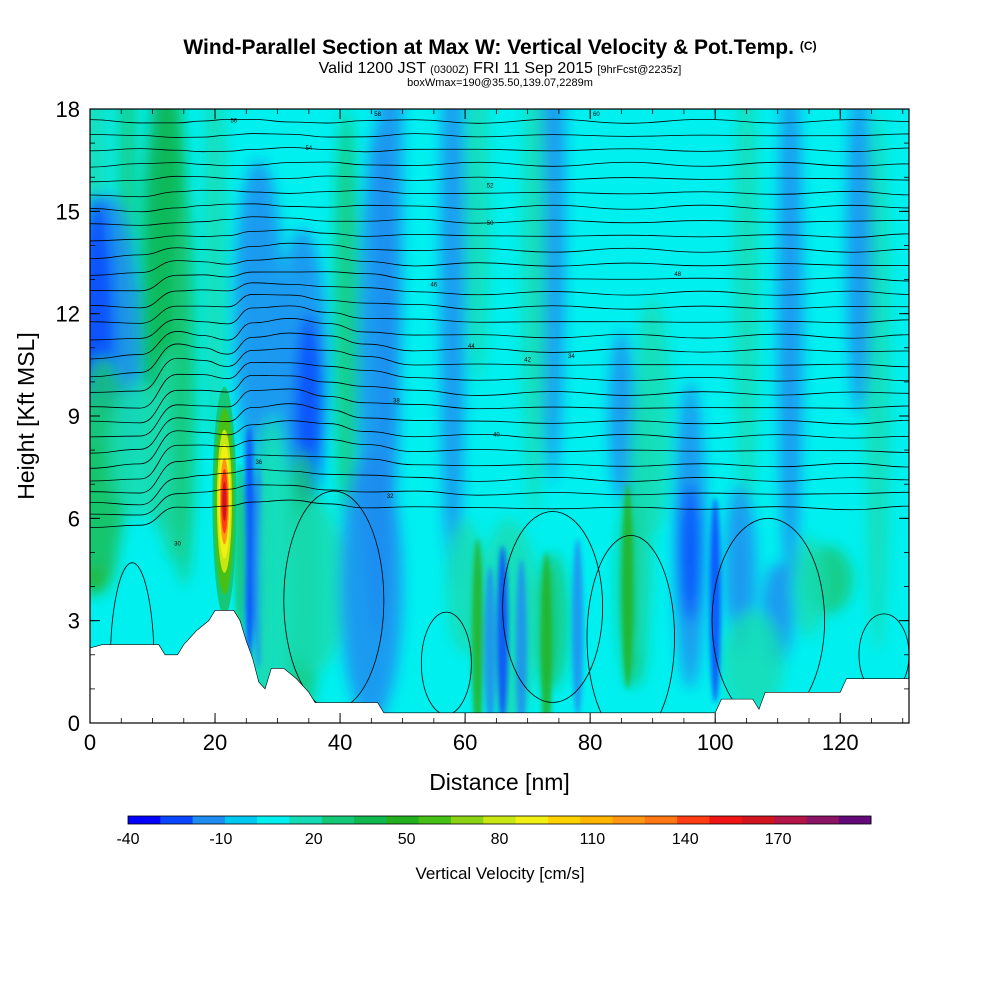 The width and height of the screenshot is (1000, 1000). I want to click on y-tick-label: 18, so click(68, 109).